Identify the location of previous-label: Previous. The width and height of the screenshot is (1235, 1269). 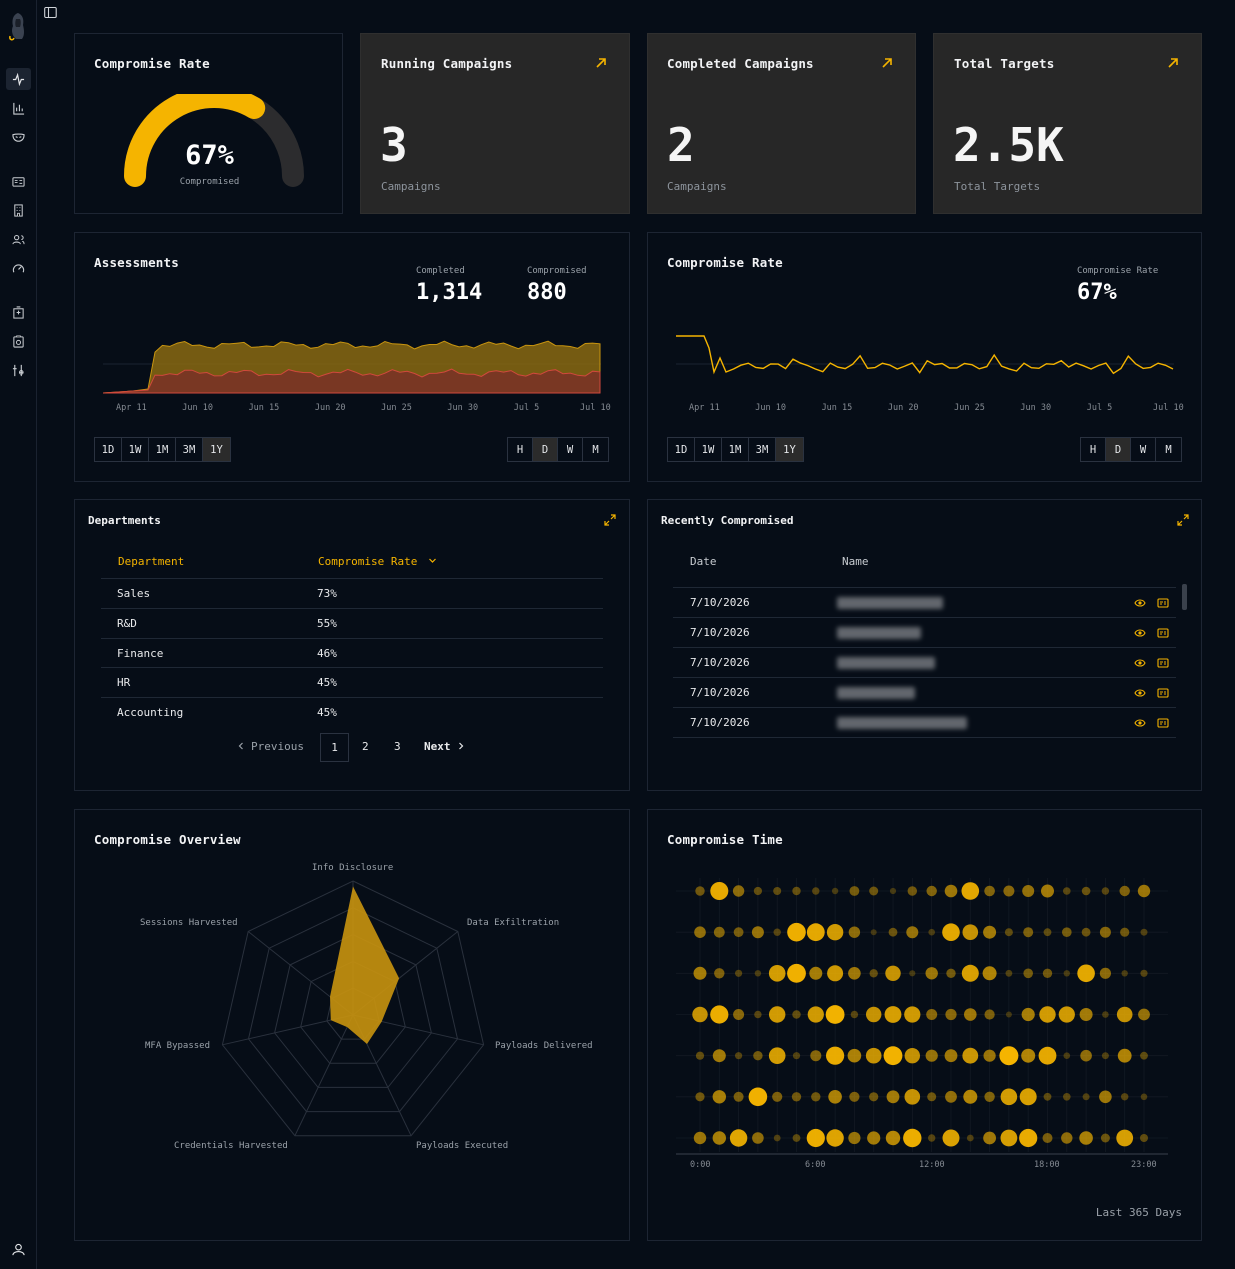
(277, 746).